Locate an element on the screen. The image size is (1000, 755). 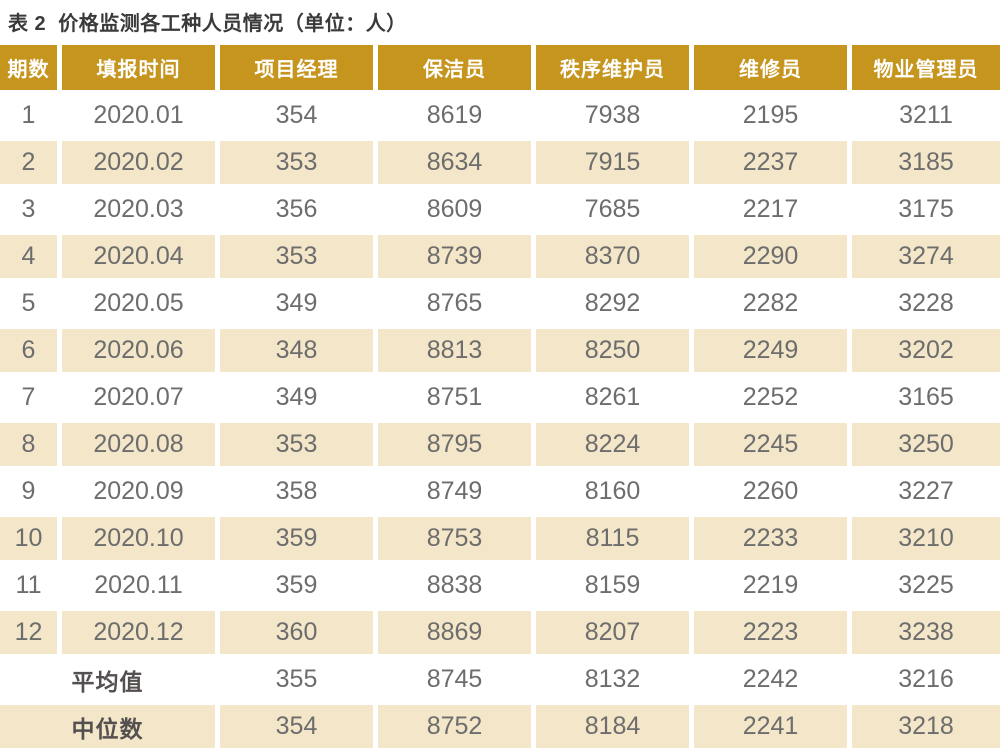
table-cell: 2020.09 is located at coordinates (138, 491).